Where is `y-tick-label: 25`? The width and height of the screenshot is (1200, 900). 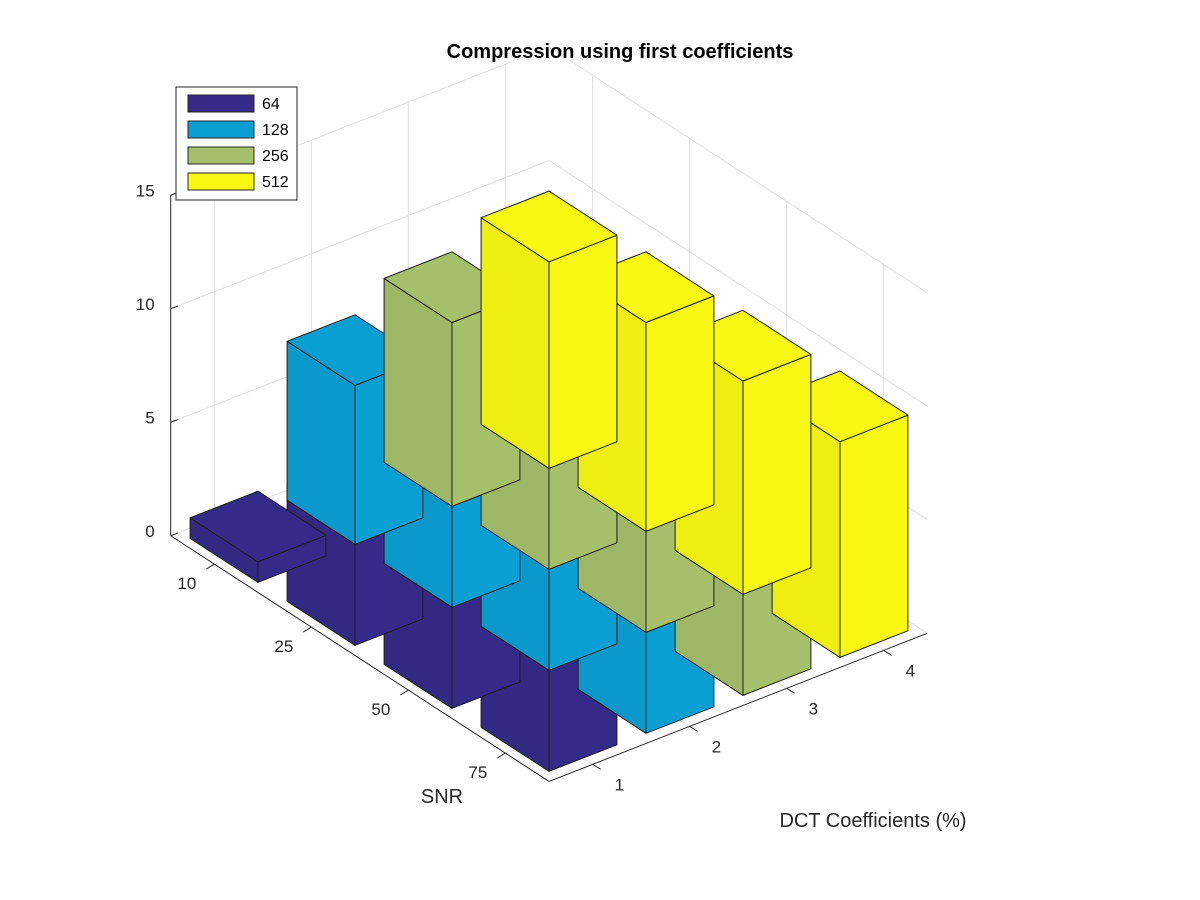 y-tick-label: 25 is located at coordinates (283, 646).